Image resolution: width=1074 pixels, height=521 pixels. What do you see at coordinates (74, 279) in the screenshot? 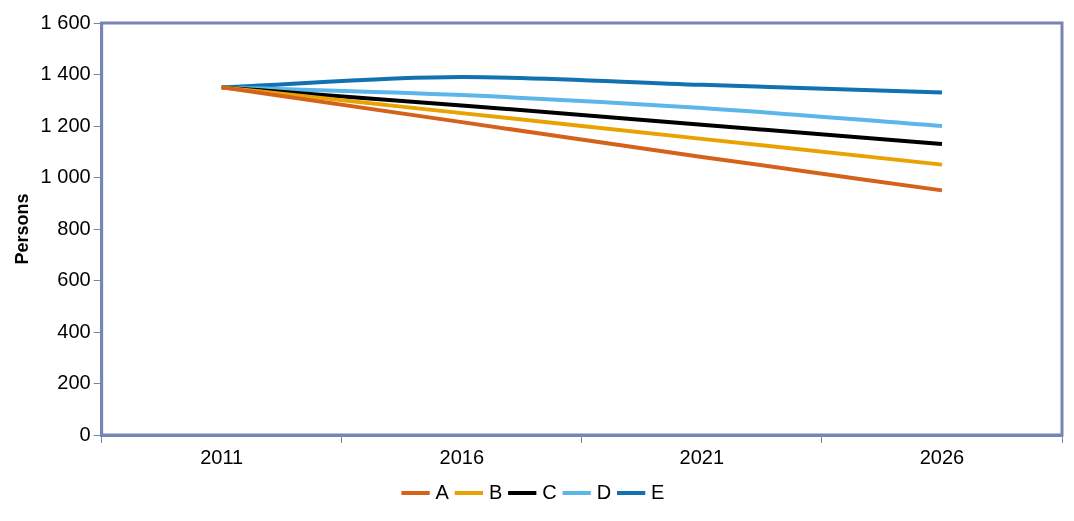
I see `y-tick-label: 600` at bounding box center [74, 279].